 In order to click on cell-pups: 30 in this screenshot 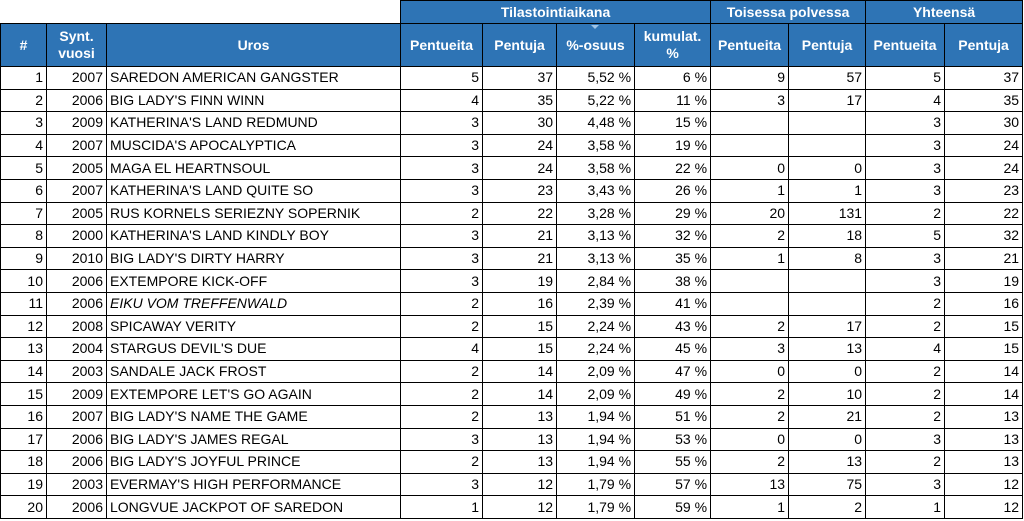, I will do `click(520, 123)`.